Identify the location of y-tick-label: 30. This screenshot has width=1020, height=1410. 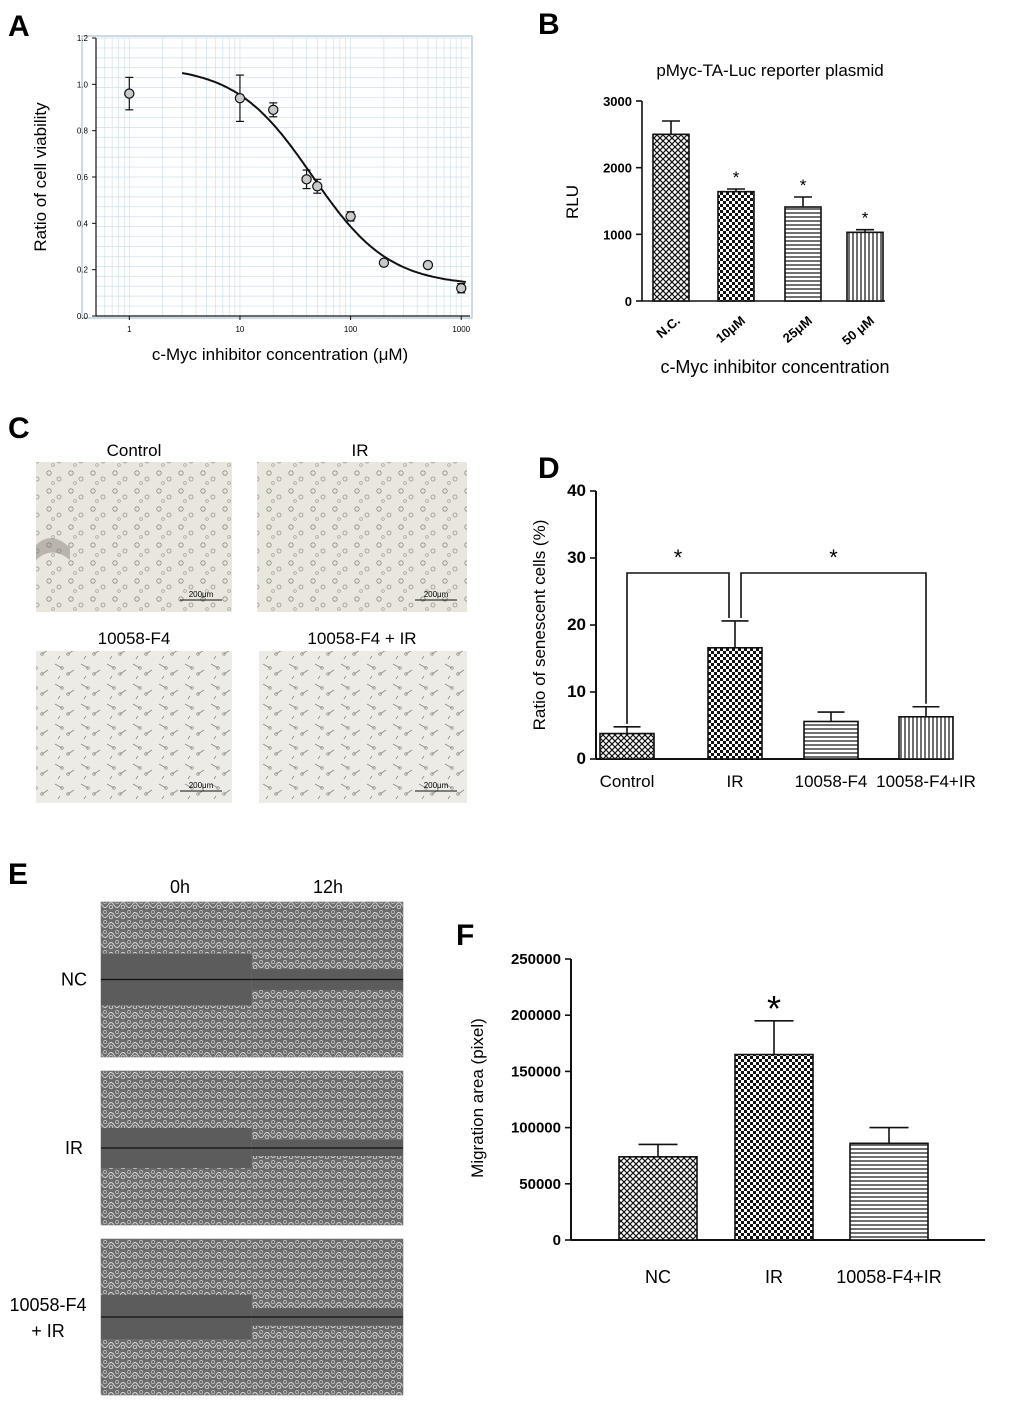
(576, 557).